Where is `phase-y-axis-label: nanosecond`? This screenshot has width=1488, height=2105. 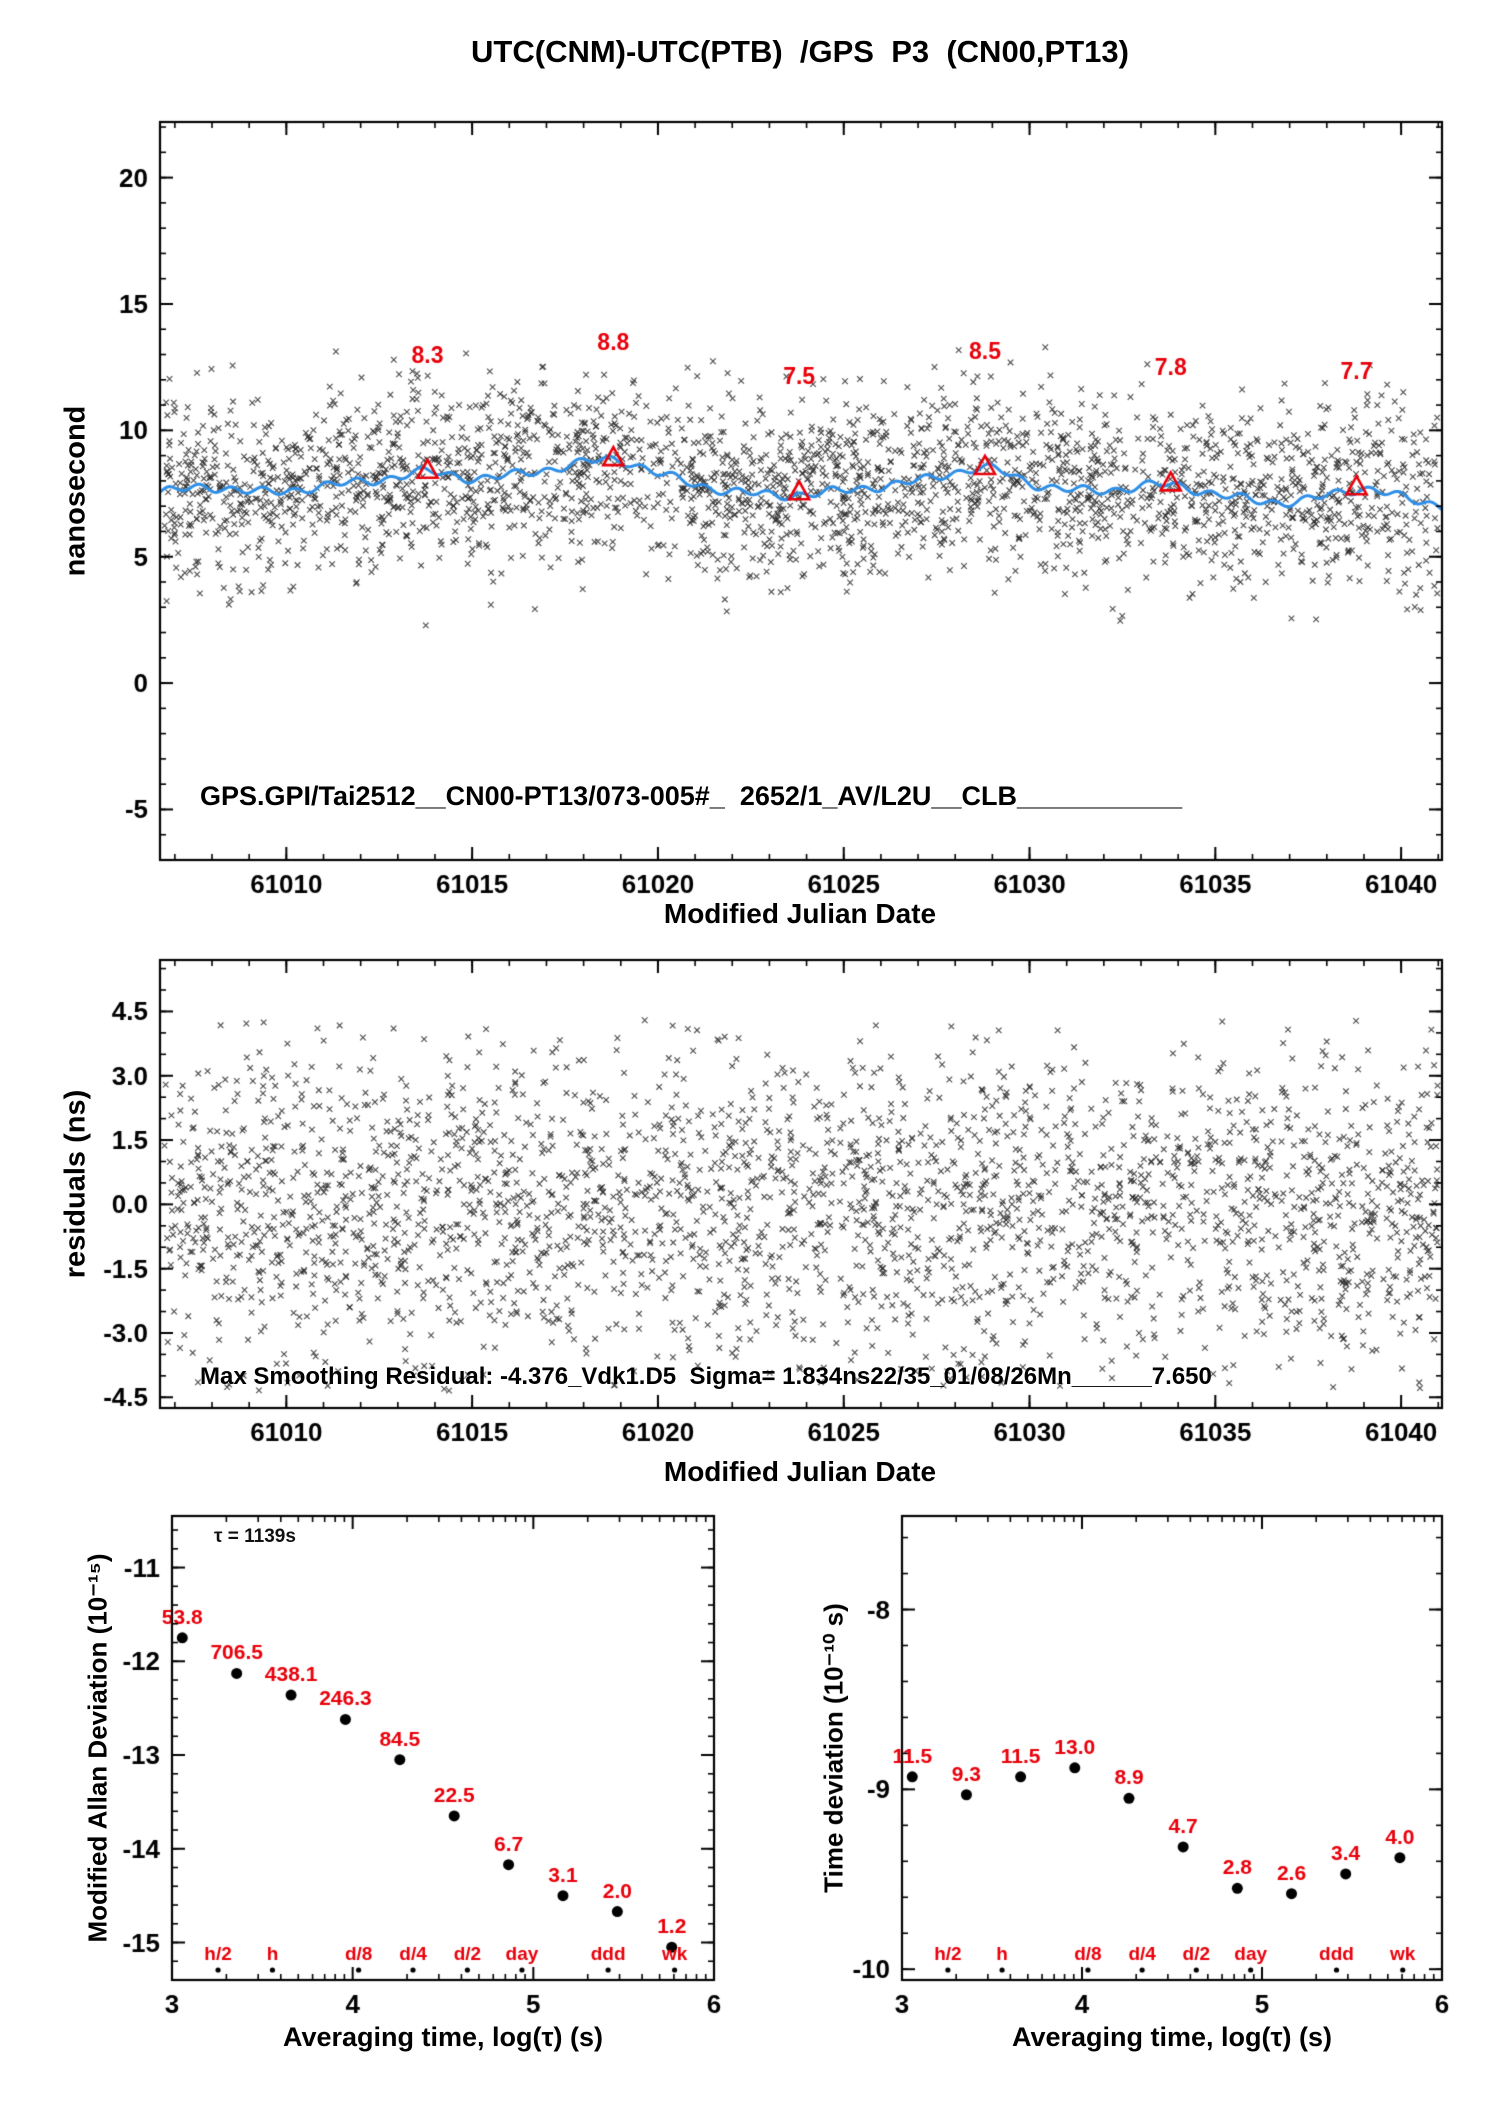
phase-y-axis-label: nanosecond is located at coordinates (75, 491).